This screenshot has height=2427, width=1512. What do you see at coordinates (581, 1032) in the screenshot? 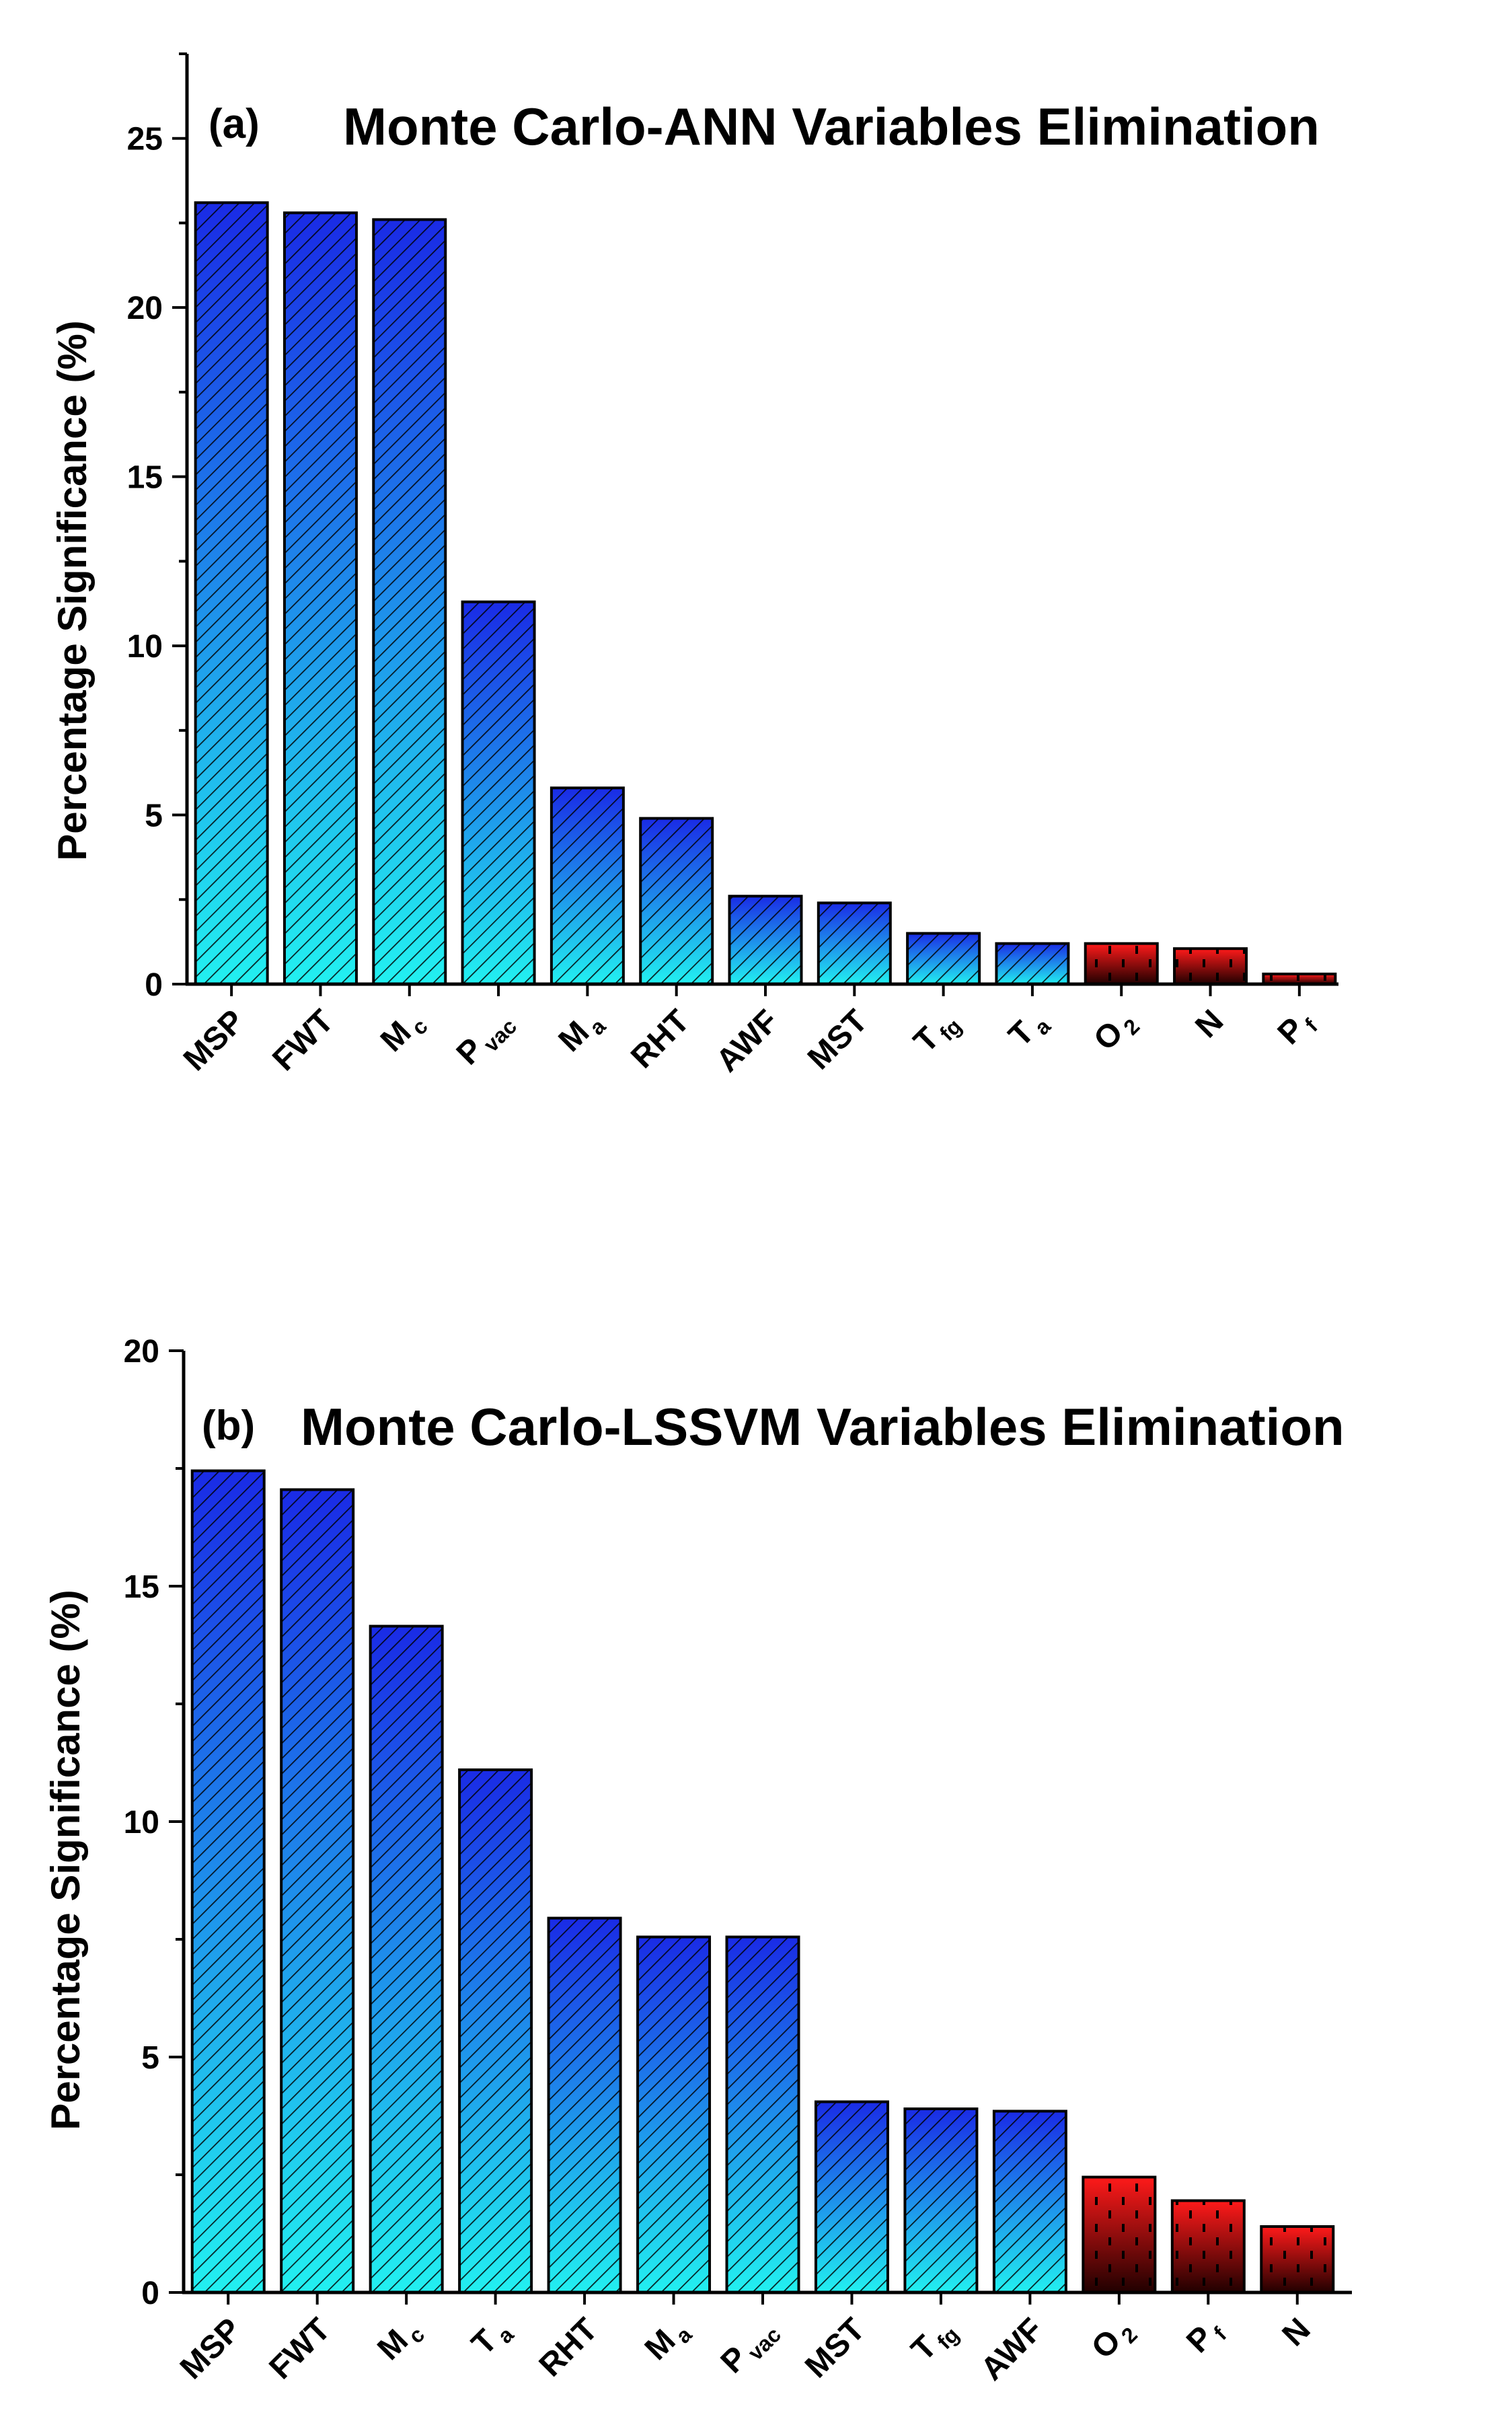
I see `x-tick-label-5: Ma` at bounding box center [581, 1032].